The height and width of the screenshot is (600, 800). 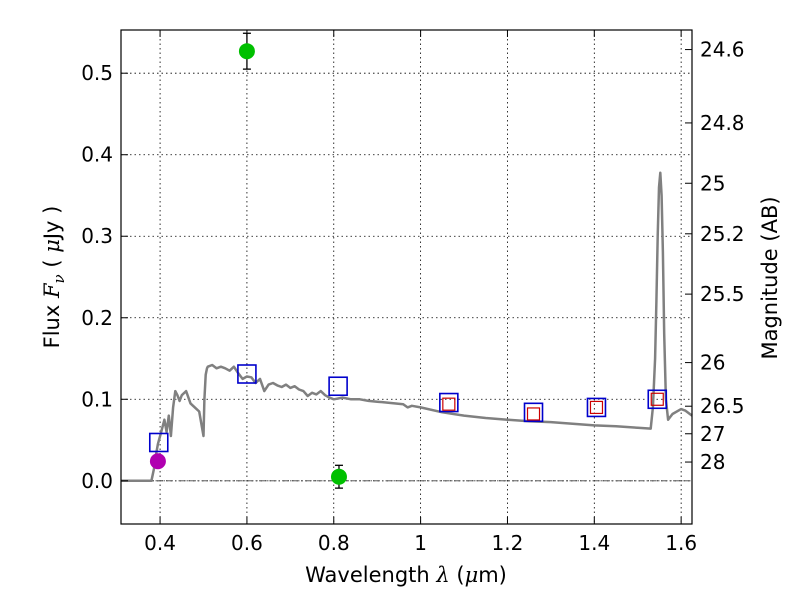 I want to click on x-tick-label: 1.4, so click(x=594, y=543).